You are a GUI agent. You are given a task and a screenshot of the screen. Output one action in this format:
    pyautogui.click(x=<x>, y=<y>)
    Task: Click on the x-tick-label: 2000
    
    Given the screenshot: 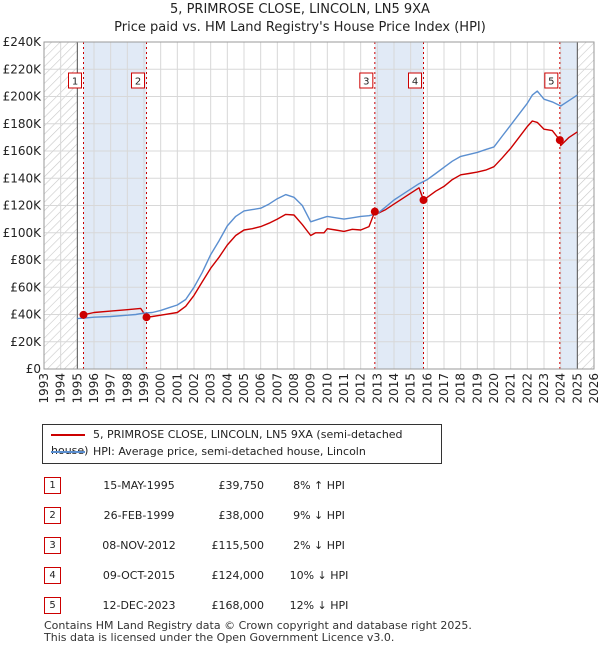 What is the action you would take?
    pyautogui.click(x=161, y=388)
    